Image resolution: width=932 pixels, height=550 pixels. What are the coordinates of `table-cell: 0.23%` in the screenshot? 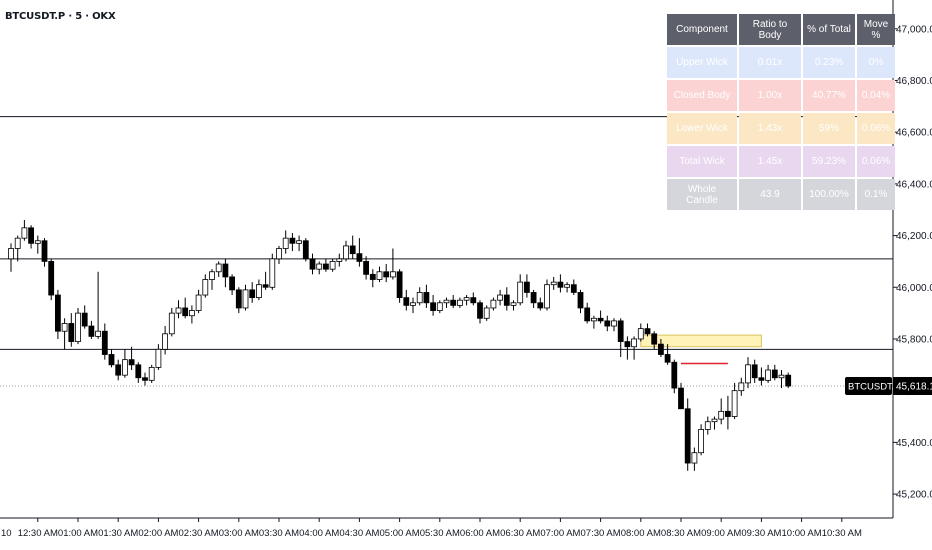 It's located at (829, 62).